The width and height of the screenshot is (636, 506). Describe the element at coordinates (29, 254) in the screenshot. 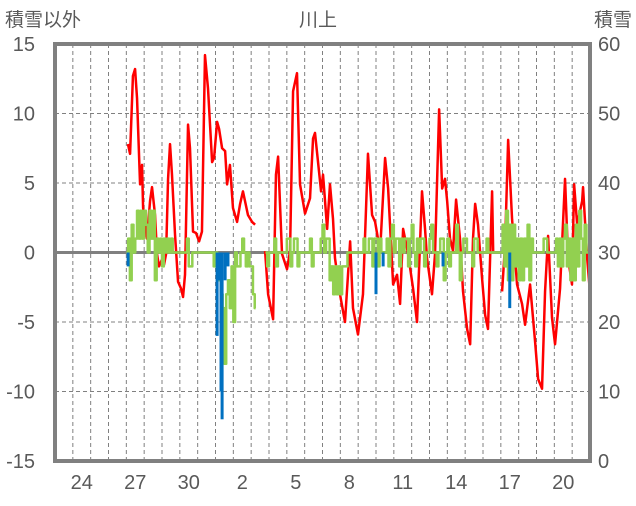

I see `left-y-tick-label: 0` at that location.